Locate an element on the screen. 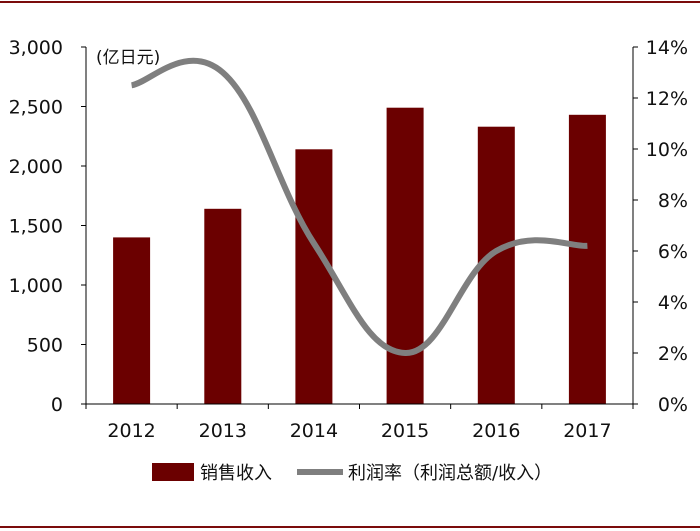 This screenshot has width=700, height=531. top-border-line is located at coordinates (350, 2).